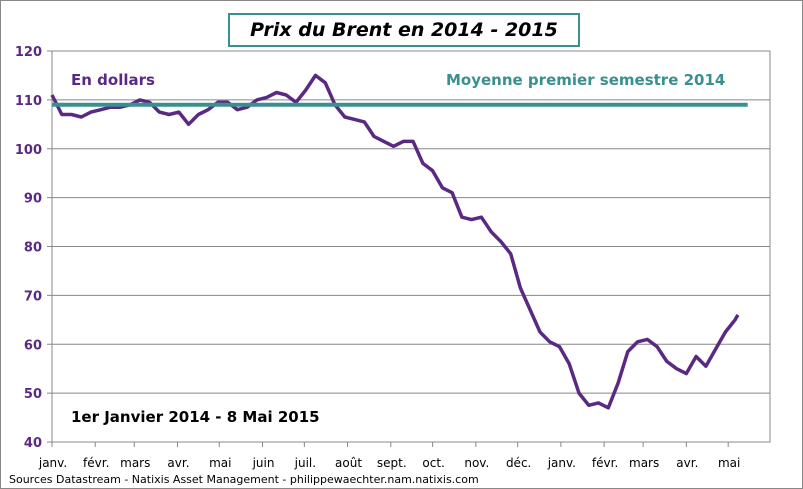  I want to click on y-tick-label: 110, so click(28, 101).